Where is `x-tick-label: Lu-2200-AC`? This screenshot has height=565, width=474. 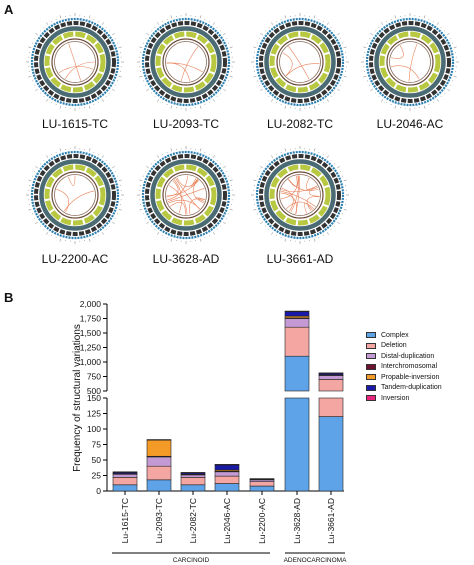
x-tick-label: Lu-2200-AC is located at coordinates (262, 521).